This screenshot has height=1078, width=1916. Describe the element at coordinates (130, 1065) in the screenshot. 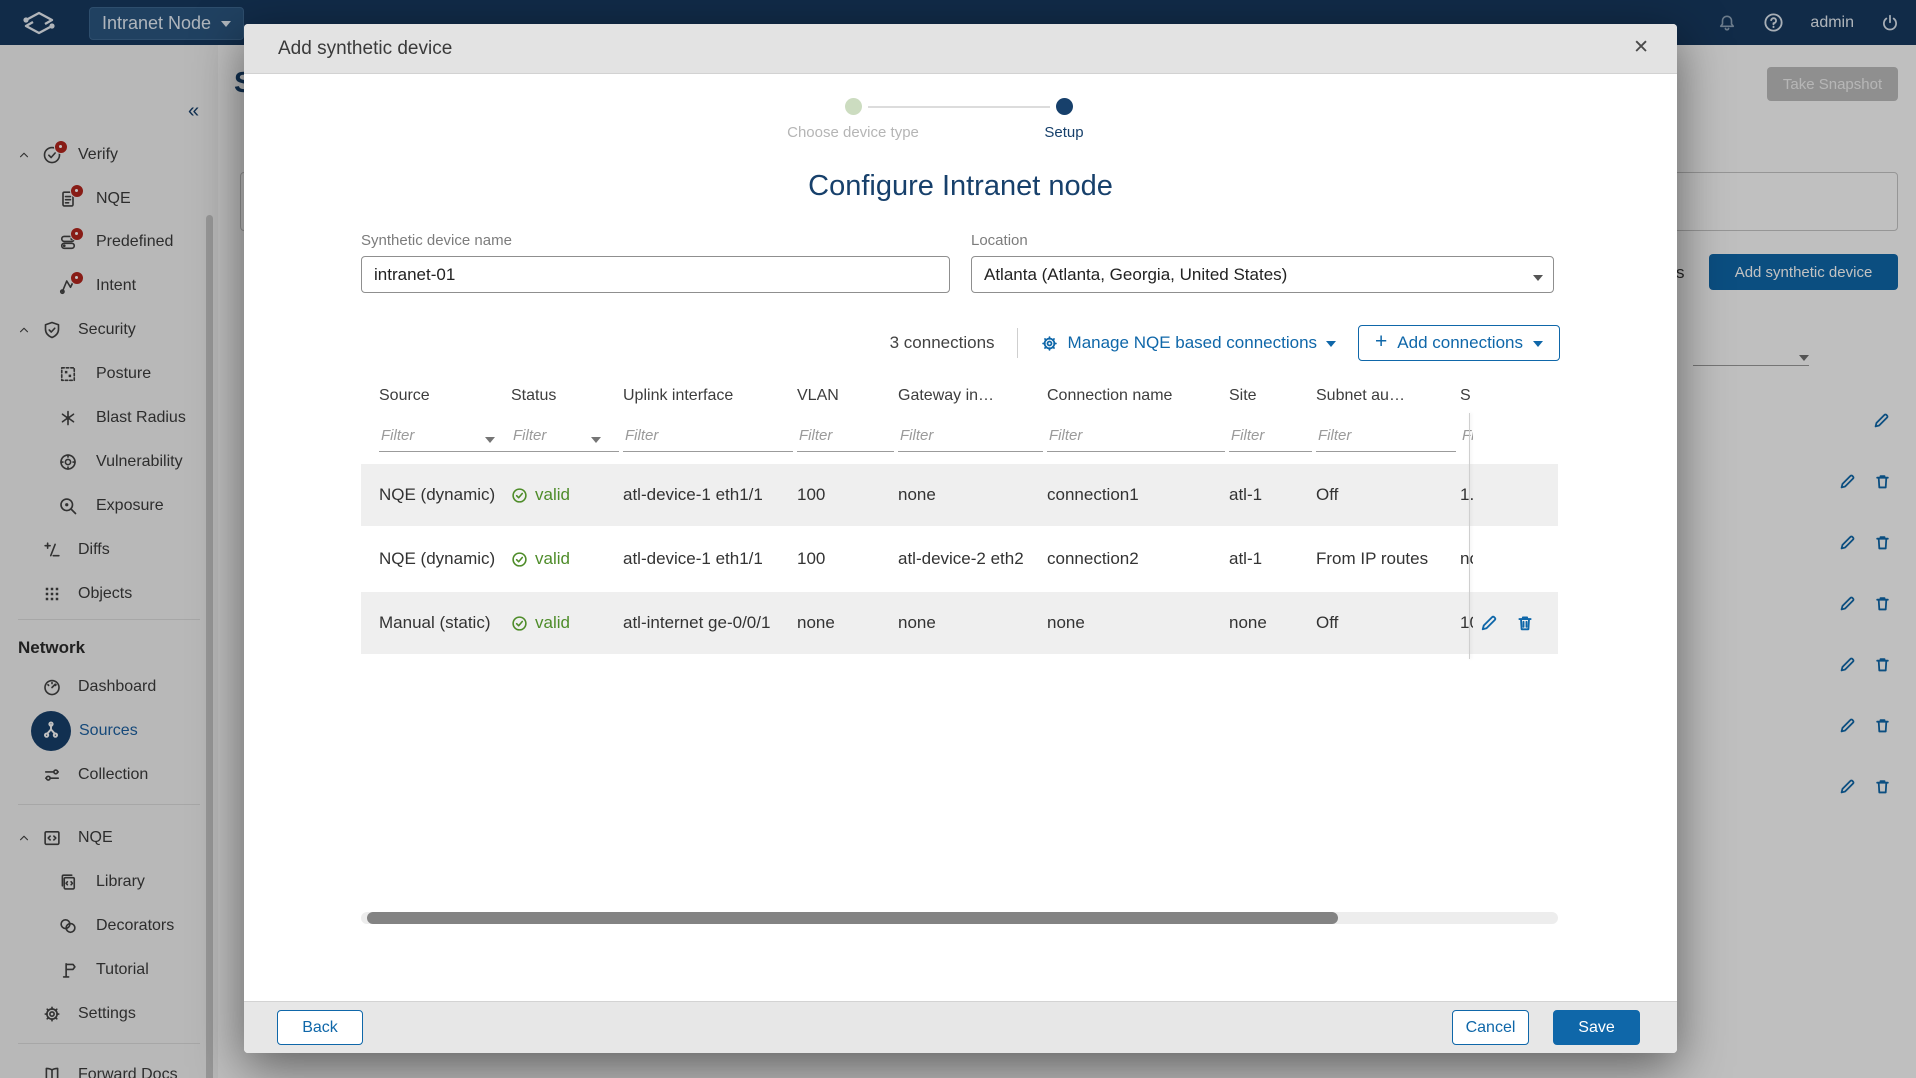

I see `sidebar-item-forward-docs: Forward Docs` at that location.